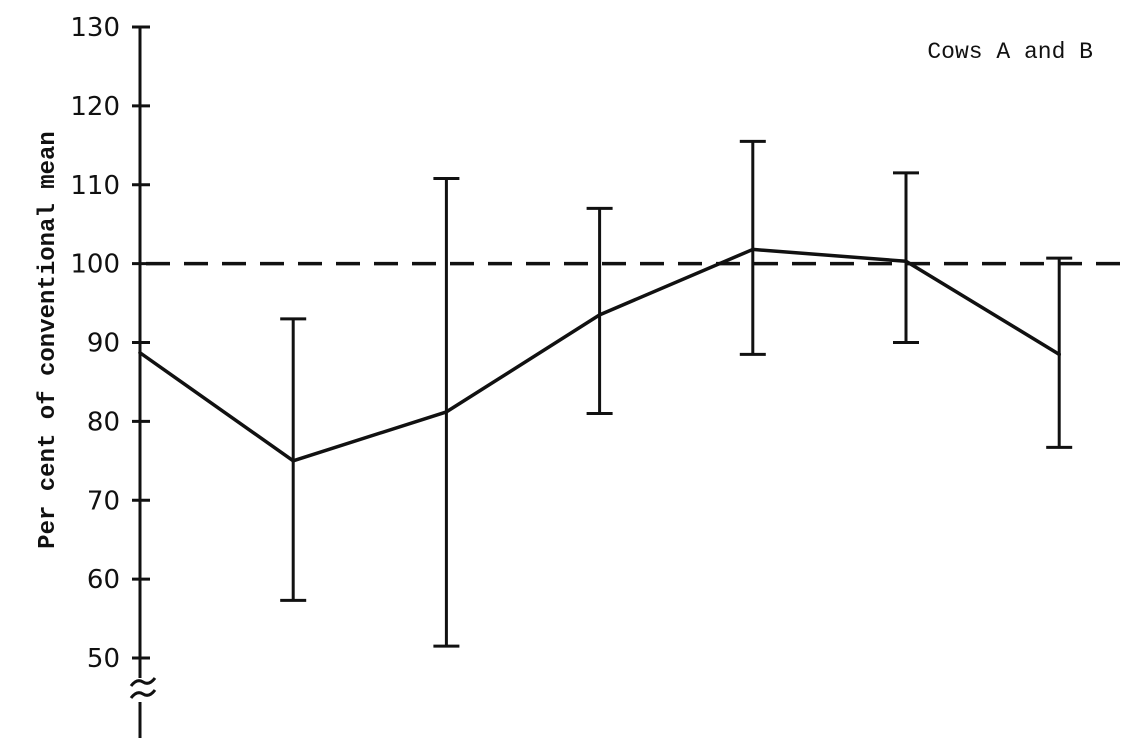 The width and height of the screenshot is (1133, 740). Describe the element at coordinates (48, 340) in the screenshot. I see `y-axis-label: Per cent of conventional mean` at that location.